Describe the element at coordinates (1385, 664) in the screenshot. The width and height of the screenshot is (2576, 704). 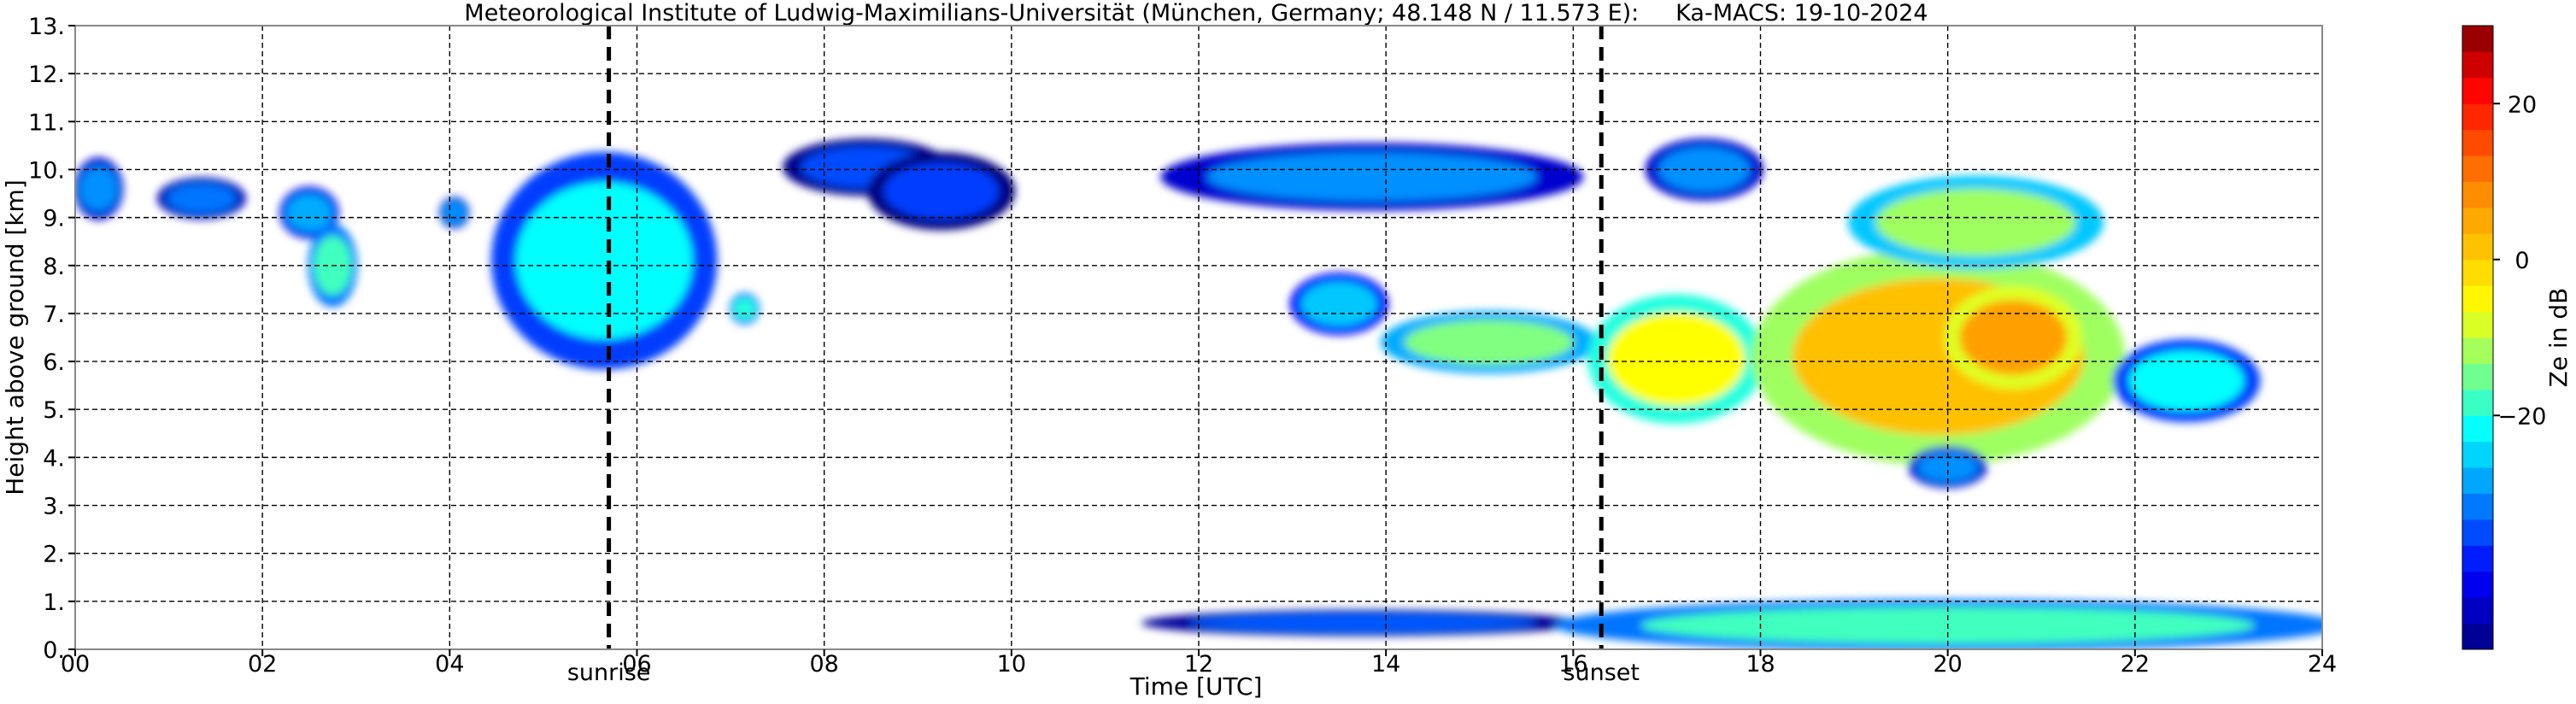
I see `x-tick-label: 14` at that location.